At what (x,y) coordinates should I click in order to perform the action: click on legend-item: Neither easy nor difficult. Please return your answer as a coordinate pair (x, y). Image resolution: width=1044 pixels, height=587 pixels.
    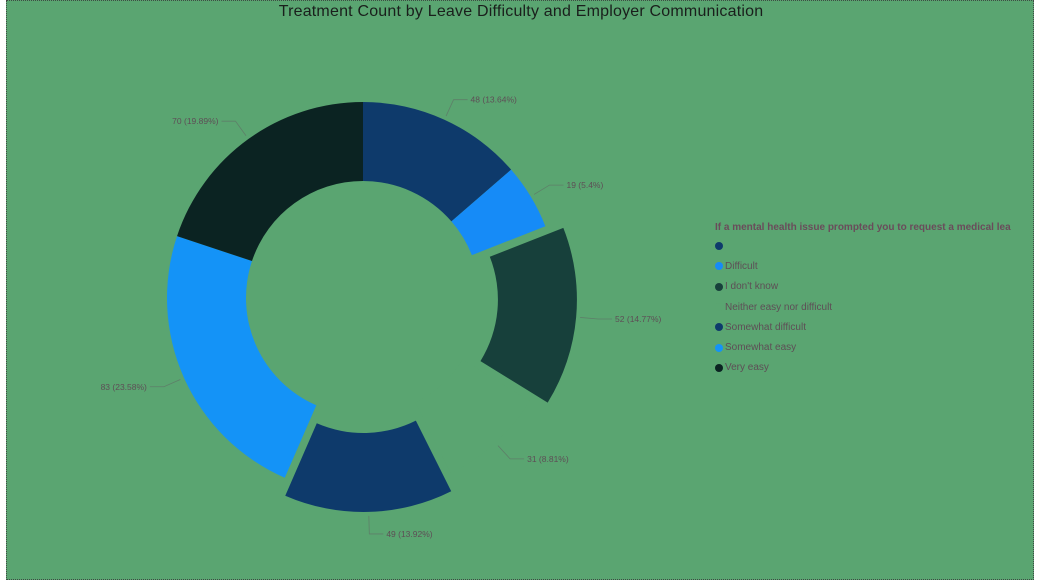
    Looking at the image, I should click on (874, 307).